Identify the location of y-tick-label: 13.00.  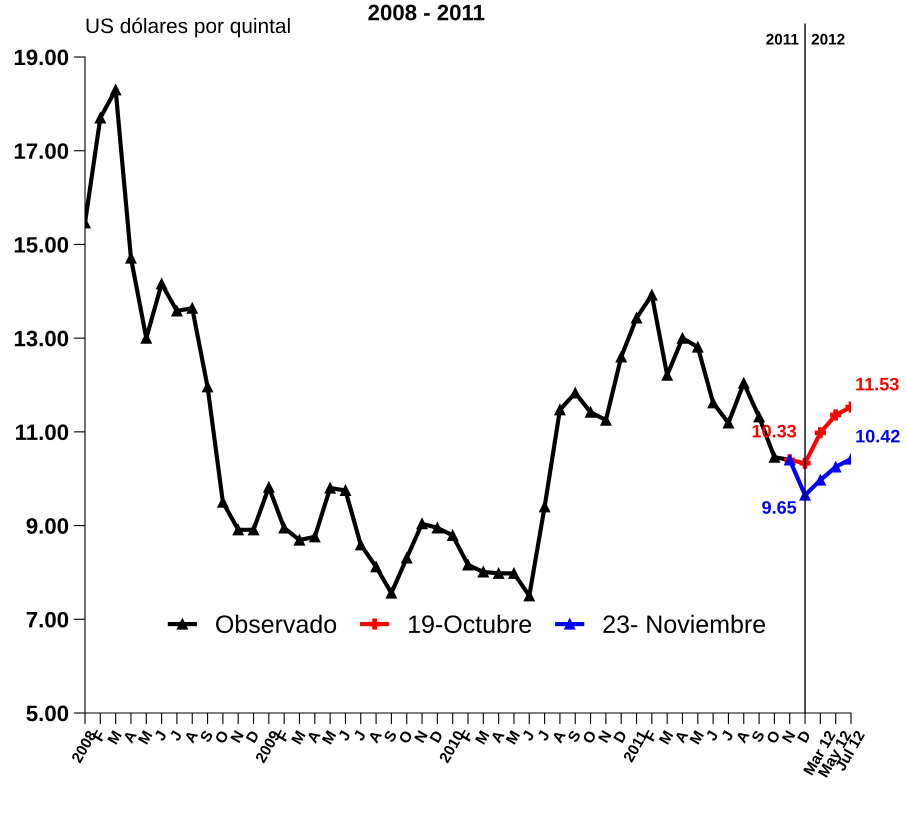
(41, 338).